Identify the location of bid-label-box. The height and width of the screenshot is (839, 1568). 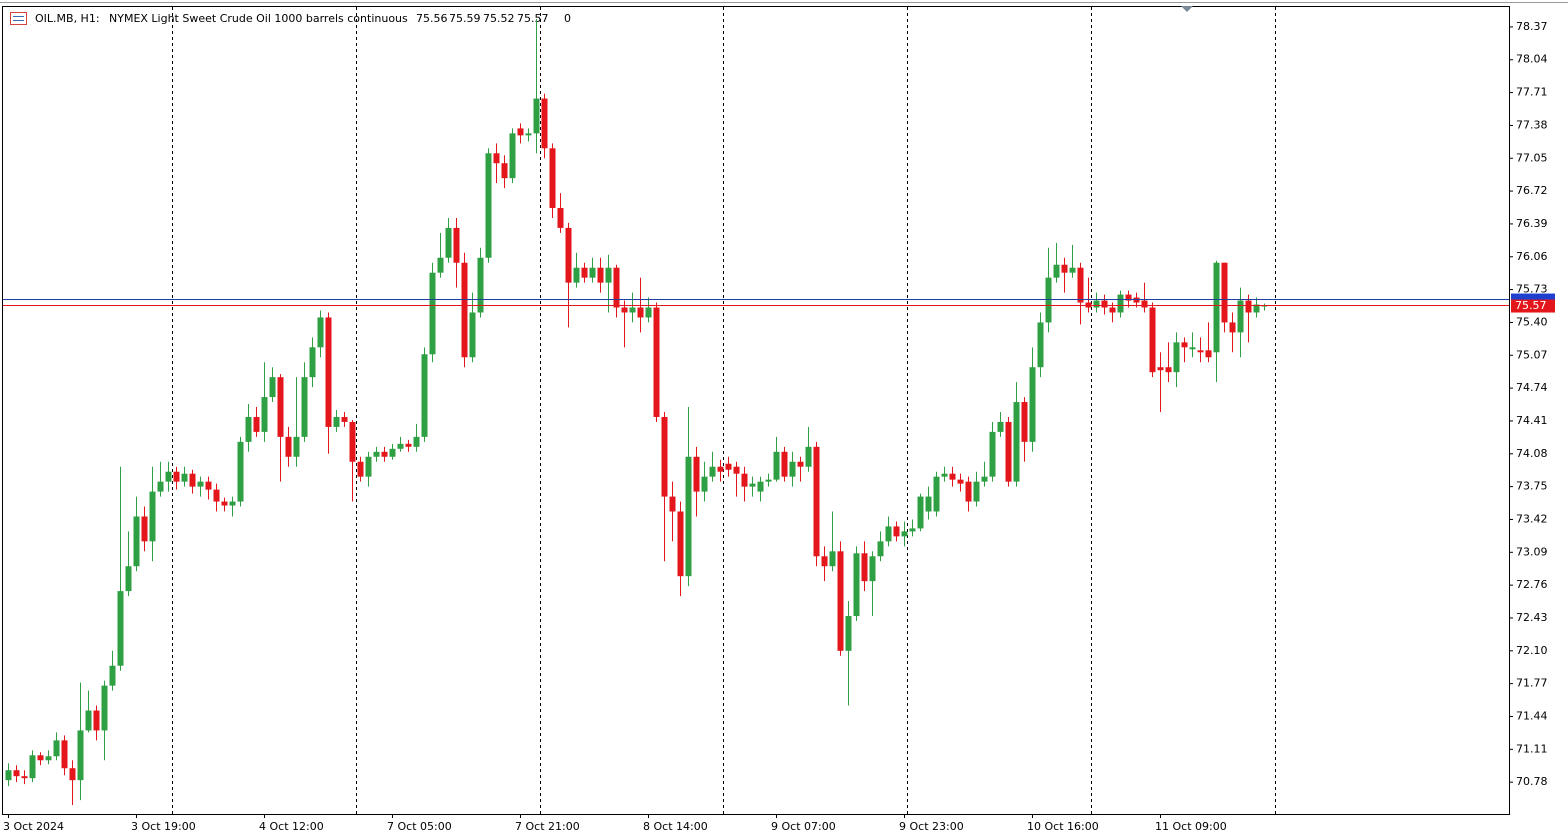
(1533, 306).